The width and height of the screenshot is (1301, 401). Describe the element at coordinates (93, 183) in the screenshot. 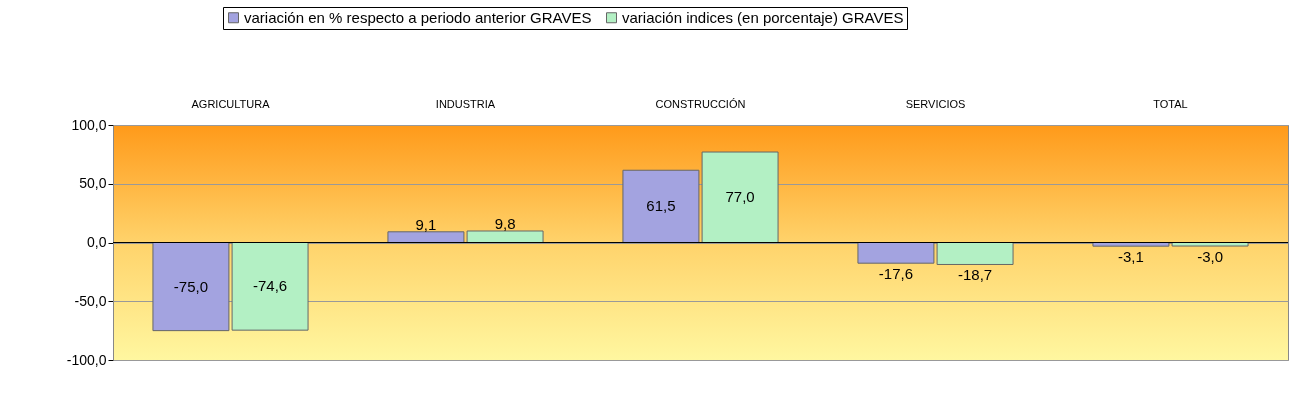

I see `y-tick-label: 50,0` at that location.